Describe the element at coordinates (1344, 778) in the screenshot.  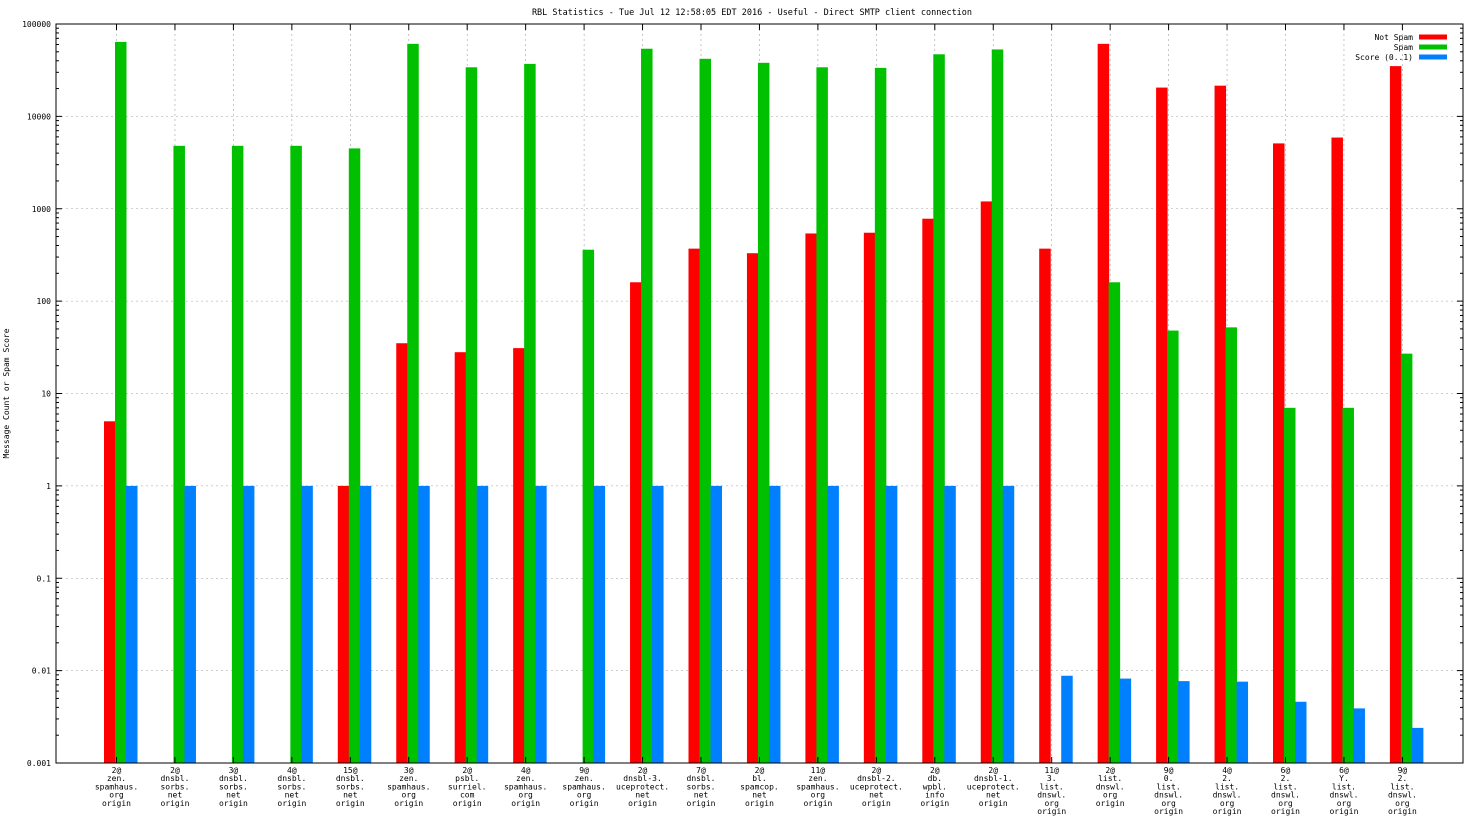
I see `x-category-label: Y.` at that location.